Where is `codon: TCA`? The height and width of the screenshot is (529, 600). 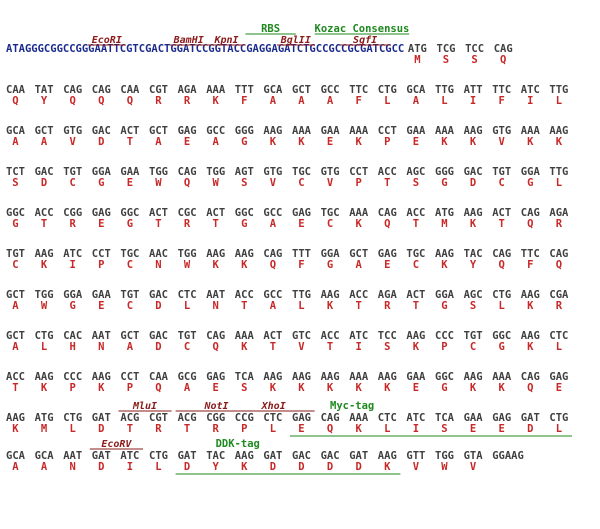 codon: TCA is located at coordinates (445, 418).